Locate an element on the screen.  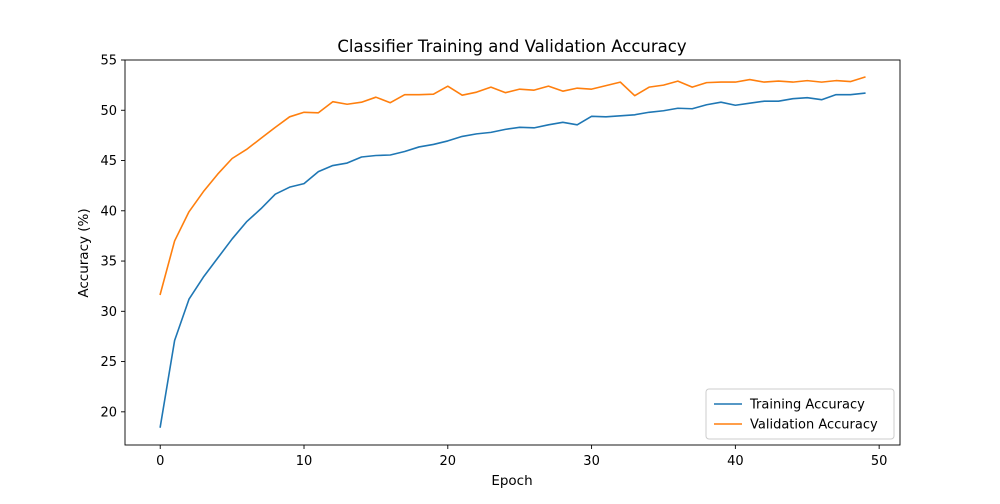
legend-label: Validation Accuracy is located at coordinates (814, 425).